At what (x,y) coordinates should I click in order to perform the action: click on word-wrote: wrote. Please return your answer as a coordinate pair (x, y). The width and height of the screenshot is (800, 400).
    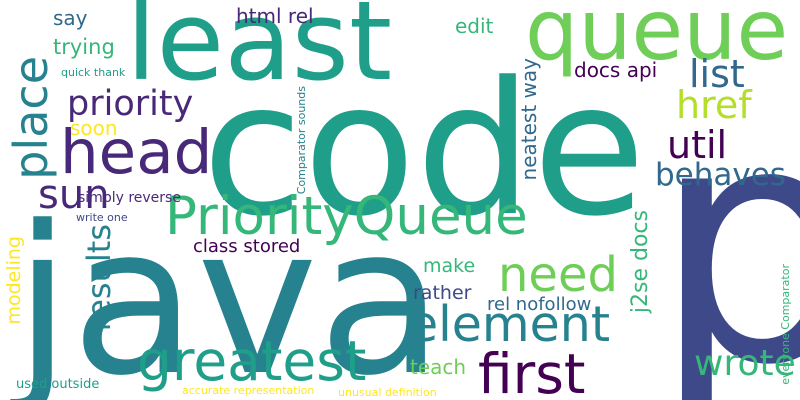
    Looking at the image, I should click on (745, 363).